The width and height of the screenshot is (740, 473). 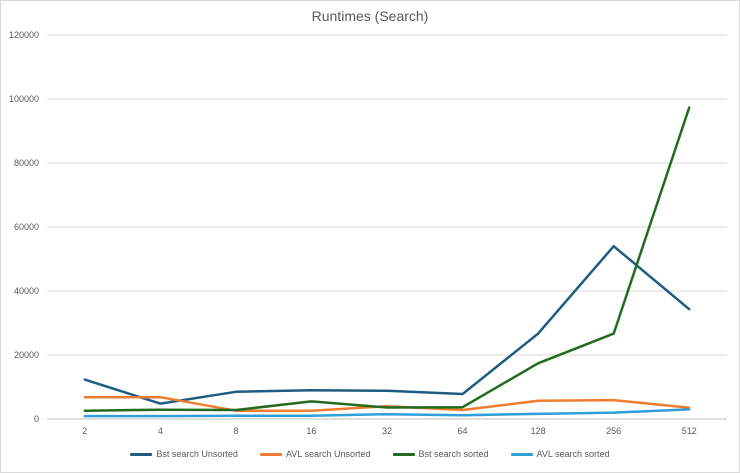 What do you see at coordinates (370, 16) in the screenshot?
I see `chart-title: Runtimes (Search)` at bounding box center [370, 16].